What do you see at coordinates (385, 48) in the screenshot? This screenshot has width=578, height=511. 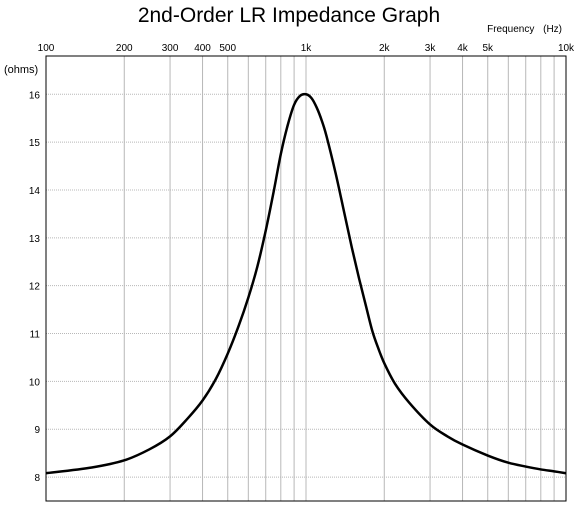 I see `x-tick-label: 2k` at bounding box center [385, 48].